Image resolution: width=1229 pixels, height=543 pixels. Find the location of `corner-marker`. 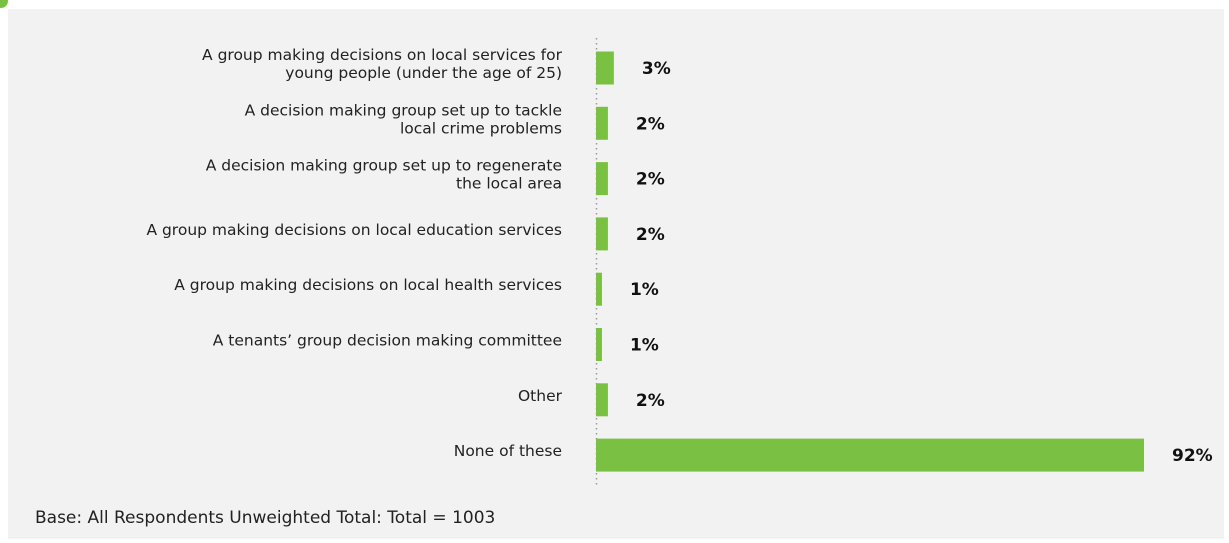

corner-marker is located at coordinates (4, 4).